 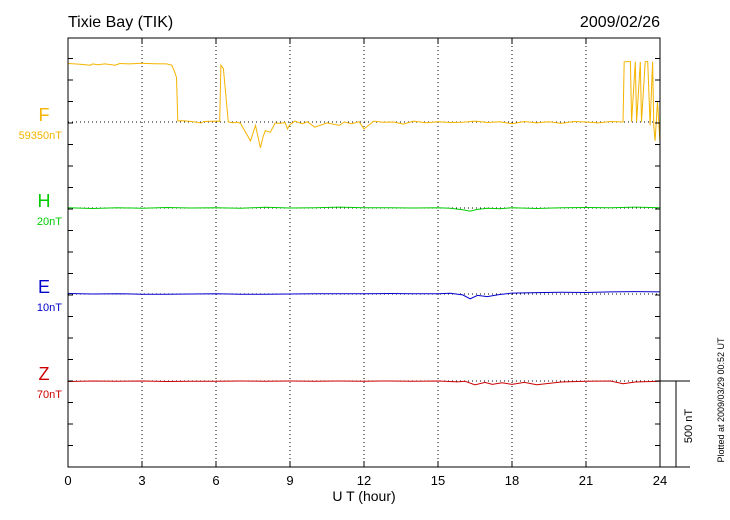 I want to click on series-baseline-value-f: 59350nT, so click(x=41, y=136).